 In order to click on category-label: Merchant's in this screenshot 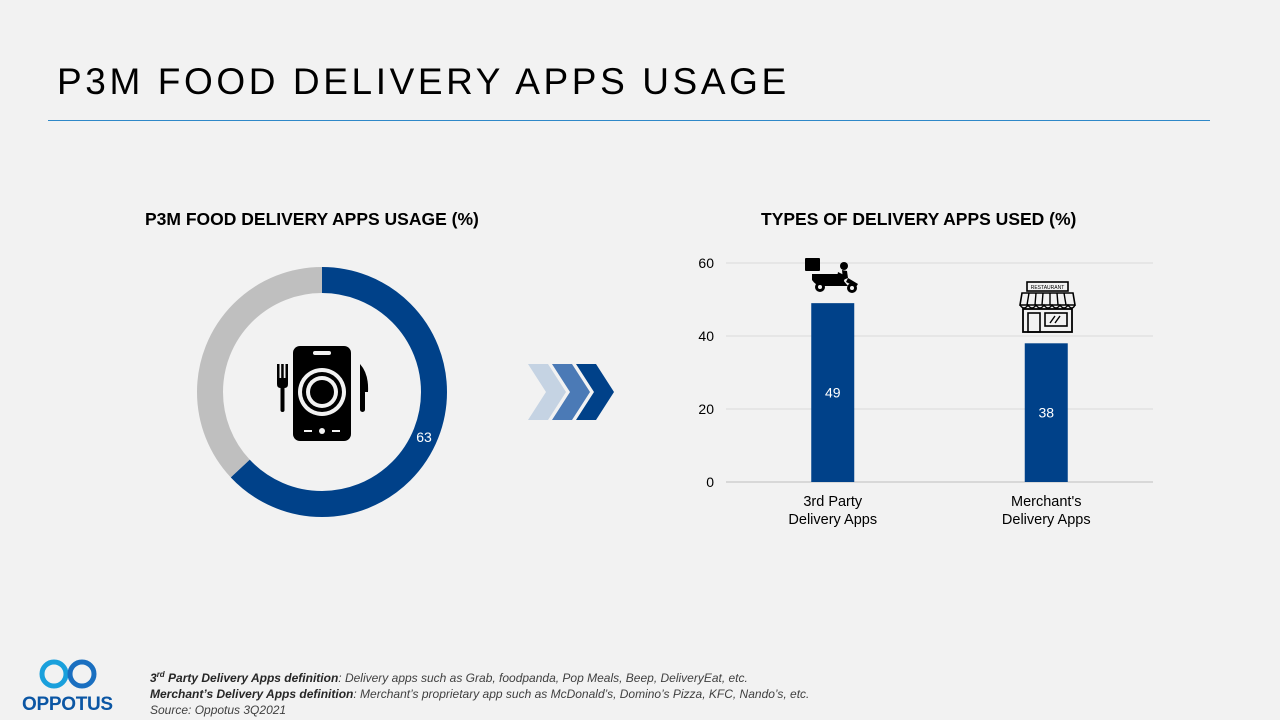, I will do `click(1046, 502)`.